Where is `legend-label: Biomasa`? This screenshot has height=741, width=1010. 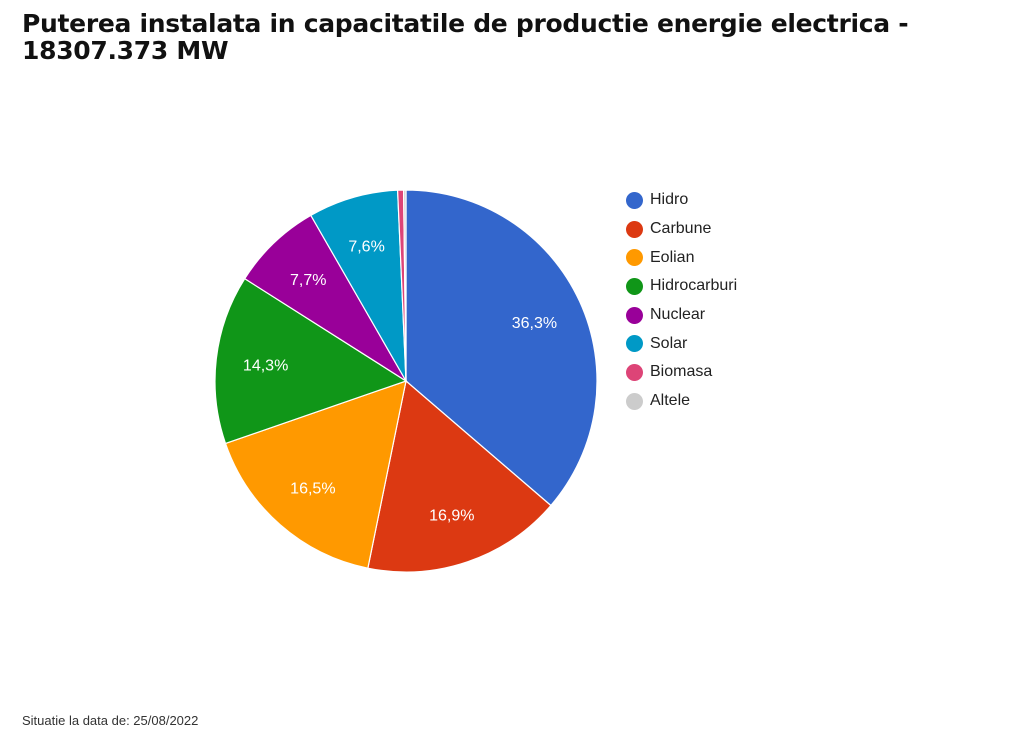
legend-label: Biomasa is located at coordinates (681, 372).